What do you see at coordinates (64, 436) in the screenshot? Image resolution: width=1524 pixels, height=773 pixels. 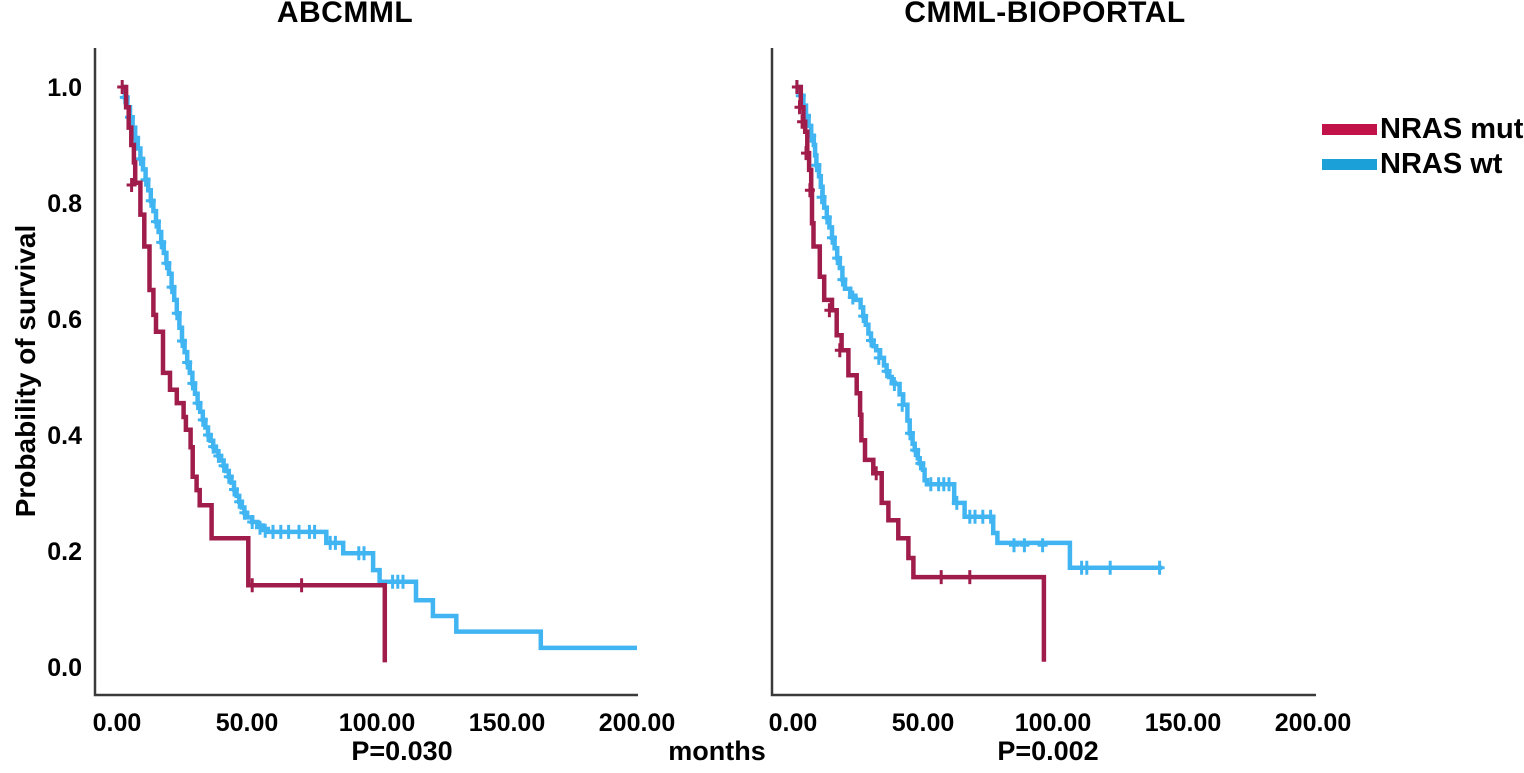 I see `y-tick-label: 0.4` at bounding box center [64, 436].